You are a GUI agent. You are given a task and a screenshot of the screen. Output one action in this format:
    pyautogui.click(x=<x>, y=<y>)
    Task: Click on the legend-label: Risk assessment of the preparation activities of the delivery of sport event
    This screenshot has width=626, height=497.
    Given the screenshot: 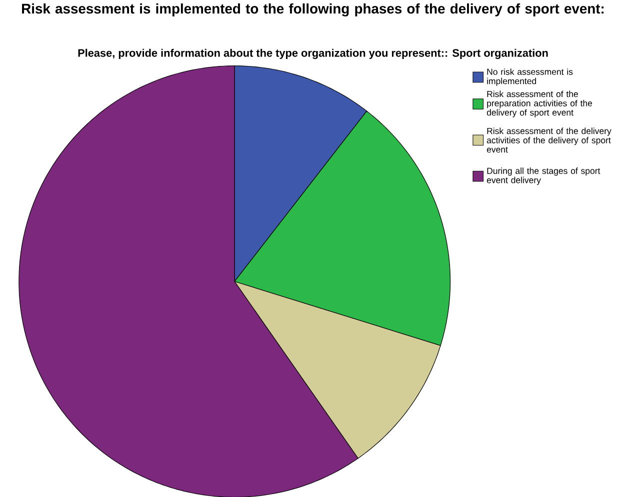 What is the action you would take?
    pyautogui.click(x=539, y=104)
    